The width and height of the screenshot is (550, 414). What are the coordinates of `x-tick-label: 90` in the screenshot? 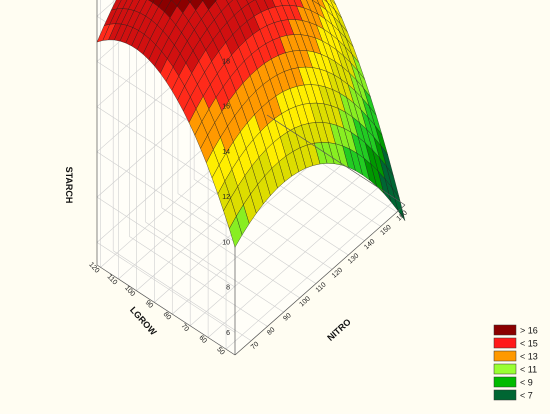 It's located at (287, 317).